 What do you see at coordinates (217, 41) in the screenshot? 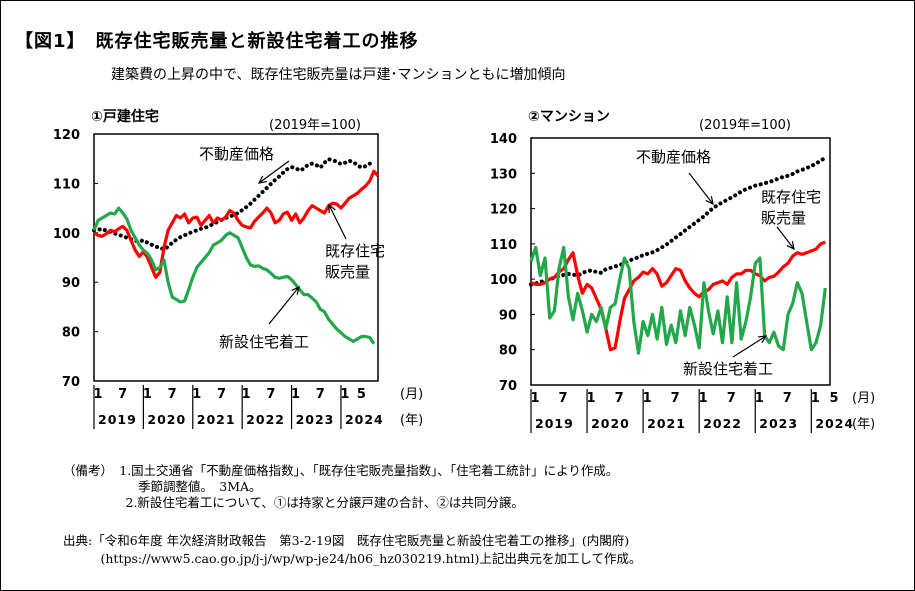
I see `figure-title: 【図1】 既存住宅販売量と新設住宅着工の推移` at bounding box center [217, 41].